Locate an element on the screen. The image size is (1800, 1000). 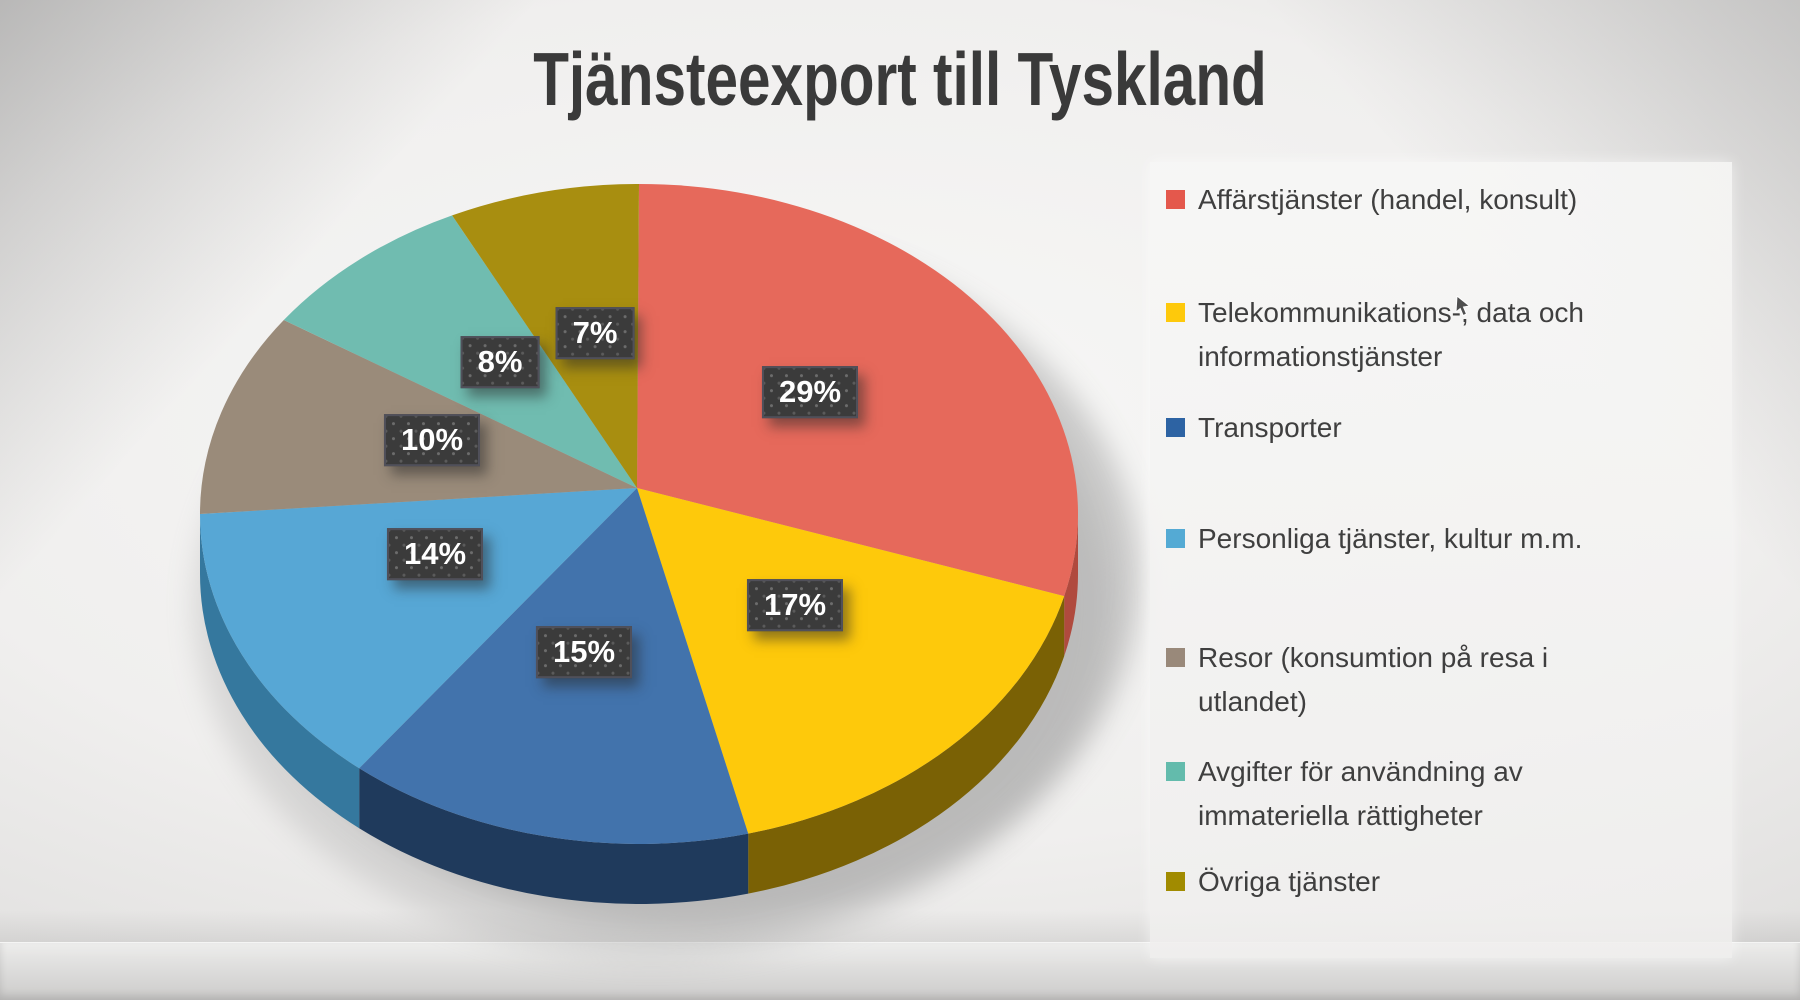
legend-item-0: Affärstjänster (handel, konsult) is located at coordinates (1371, 200).